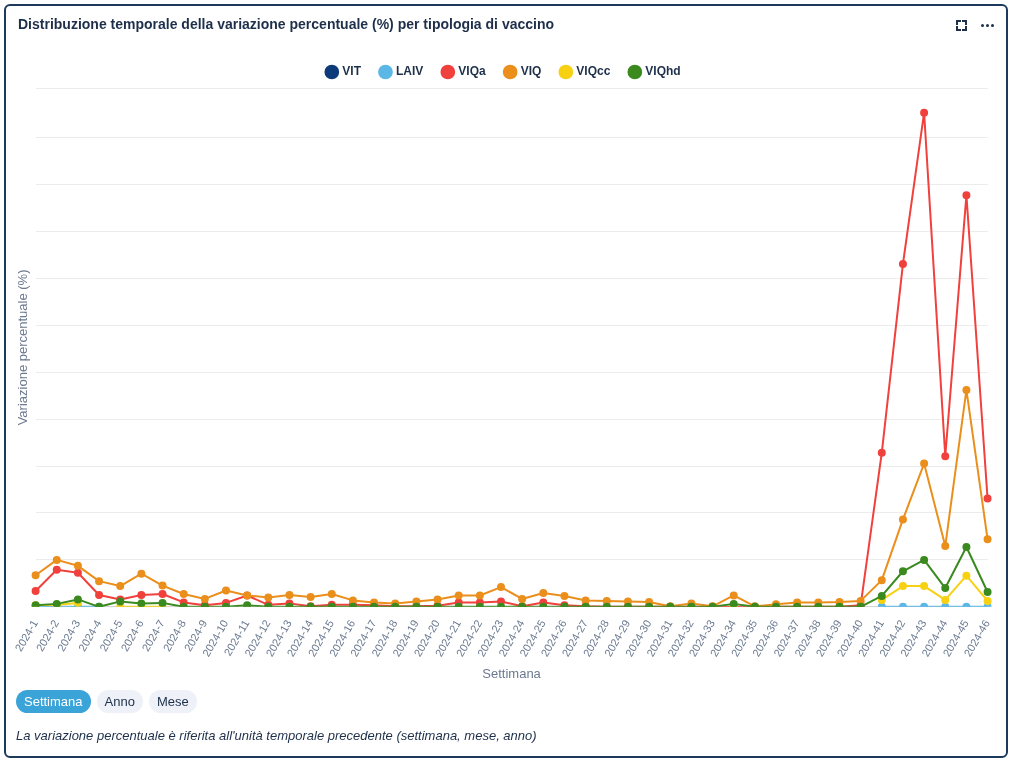 This screenshot has width=1017, height=764. I want to click on legend-label: VIQ, so click(531, 71).